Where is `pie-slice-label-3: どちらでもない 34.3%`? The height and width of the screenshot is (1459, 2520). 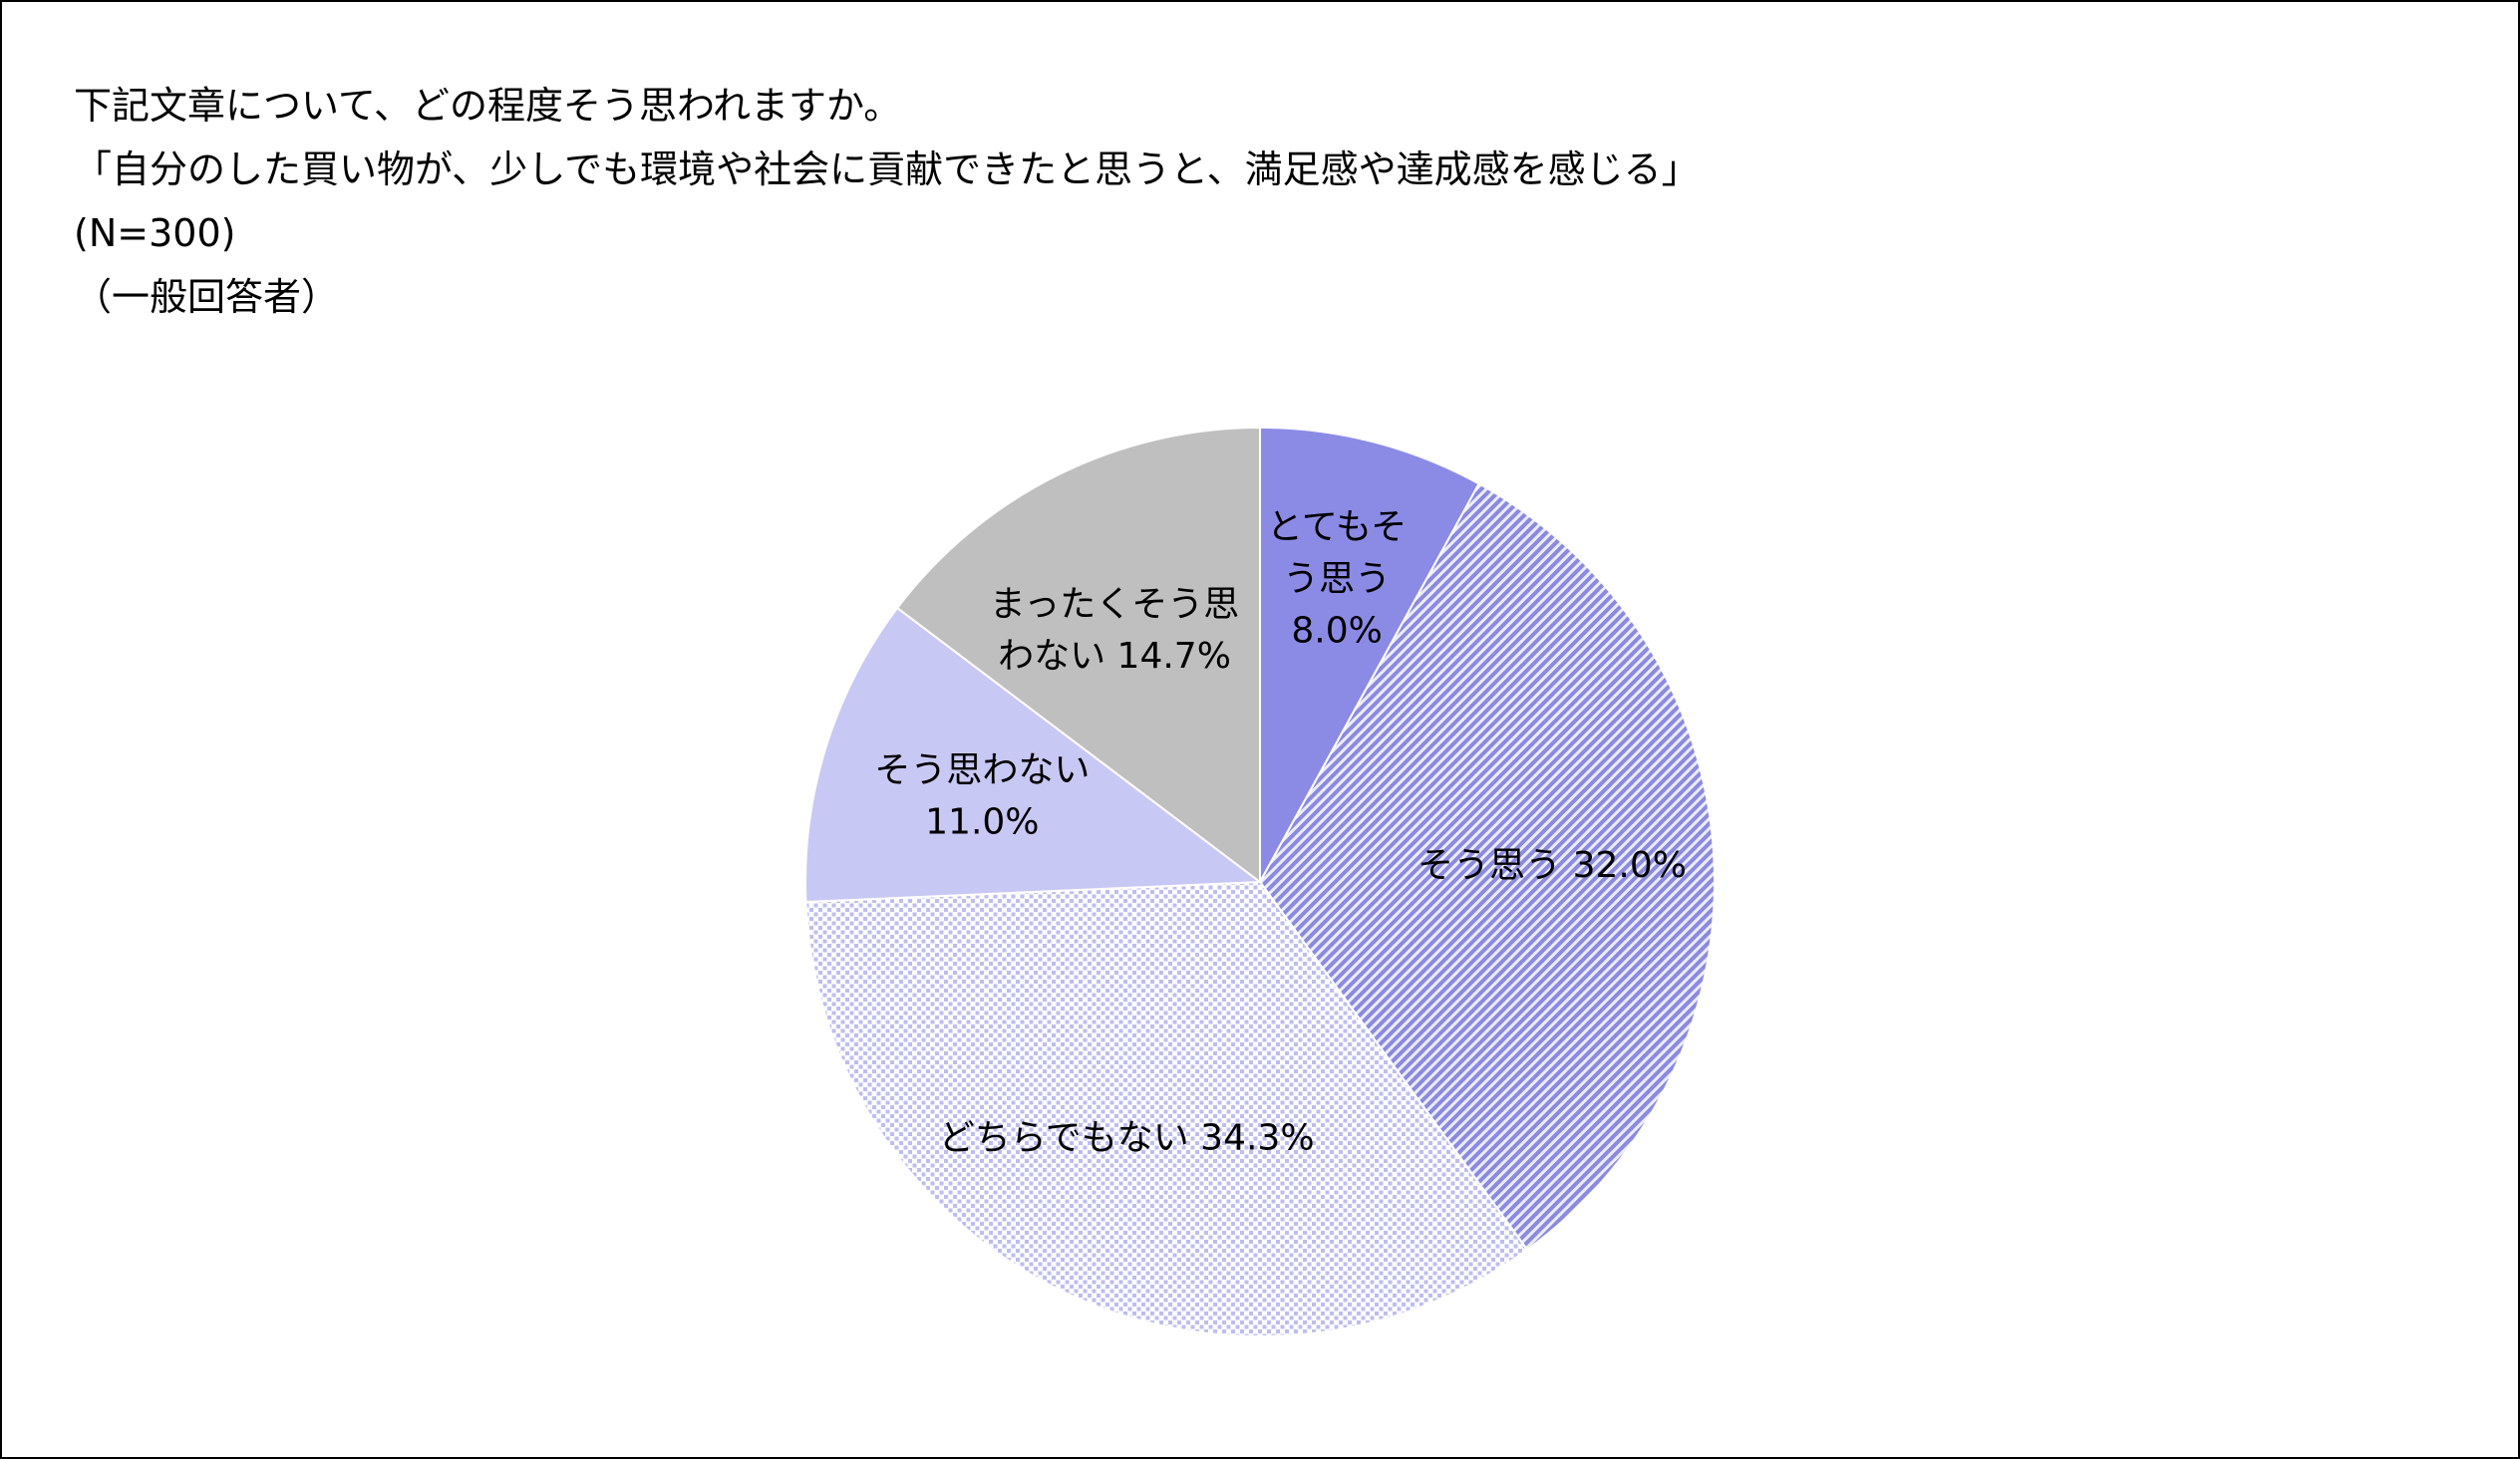
pie-slice-label-3: どちらでもない 34.3% is located at coordinates (1127, 1137).